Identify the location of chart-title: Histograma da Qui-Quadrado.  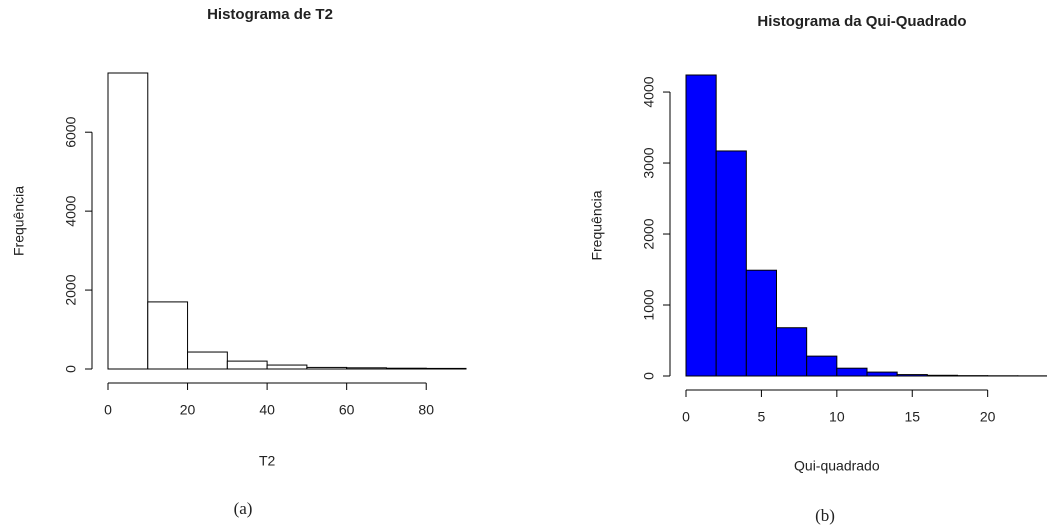
(861, 21).